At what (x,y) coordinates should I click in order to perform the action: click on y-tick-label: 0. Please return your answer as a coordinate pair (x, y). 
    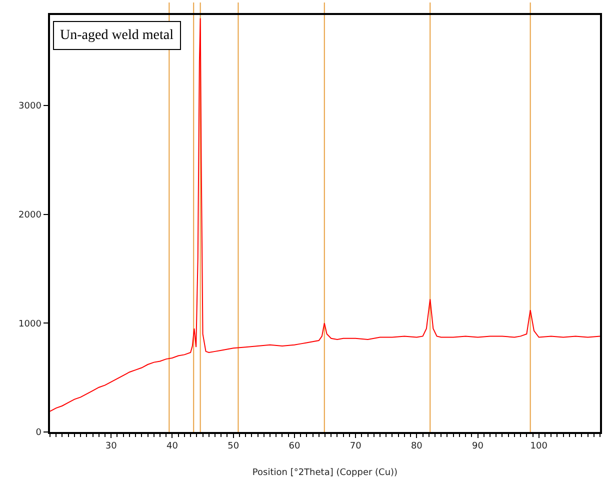
    Looking at the image, I should click on (39, 433).